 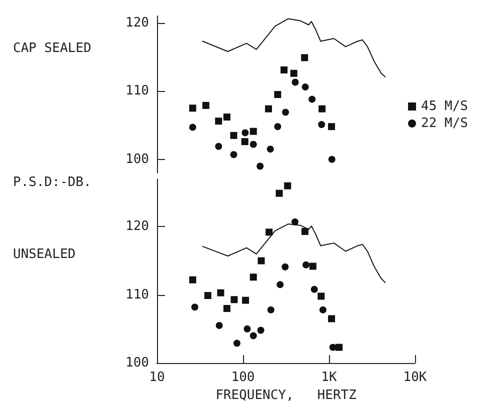 What do you see at coordinates (444, 106) in the screenshot?
I see `legend-label: 45 M/S` at bounding box center [444, 106].